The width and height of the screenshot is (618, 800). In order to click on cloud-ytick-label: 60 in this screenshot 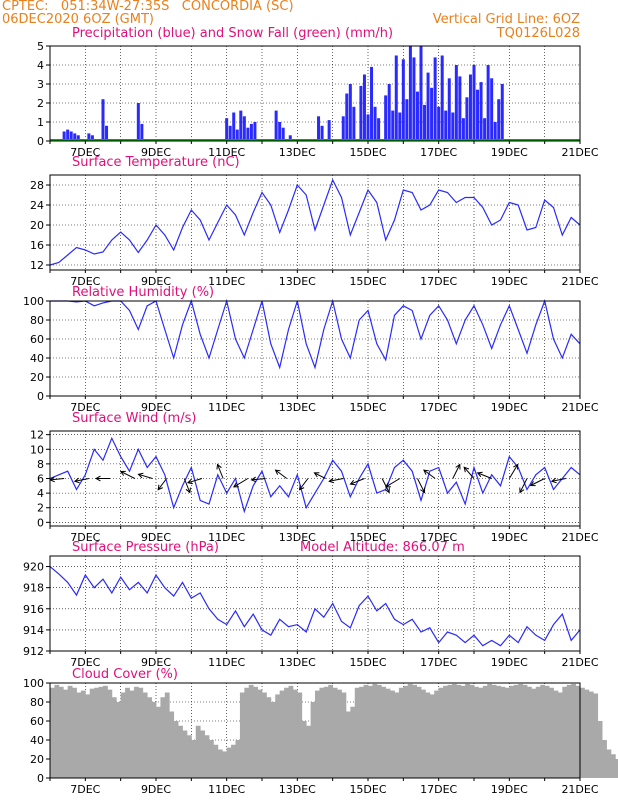, I will do `click(37, 721)`.